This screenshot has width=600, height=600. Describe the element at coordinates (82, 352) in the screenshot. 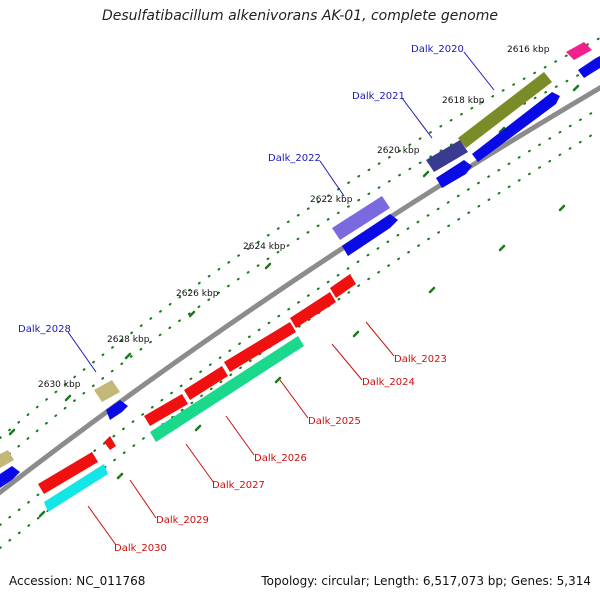

I see `leader-2028` at that location.